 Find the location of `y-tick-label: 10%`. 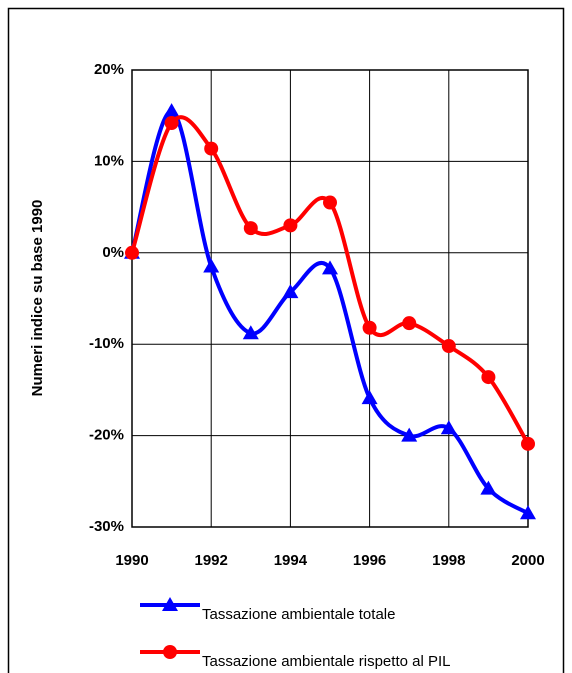

y-tick-label: 10% is located at coordinates (109, 160).